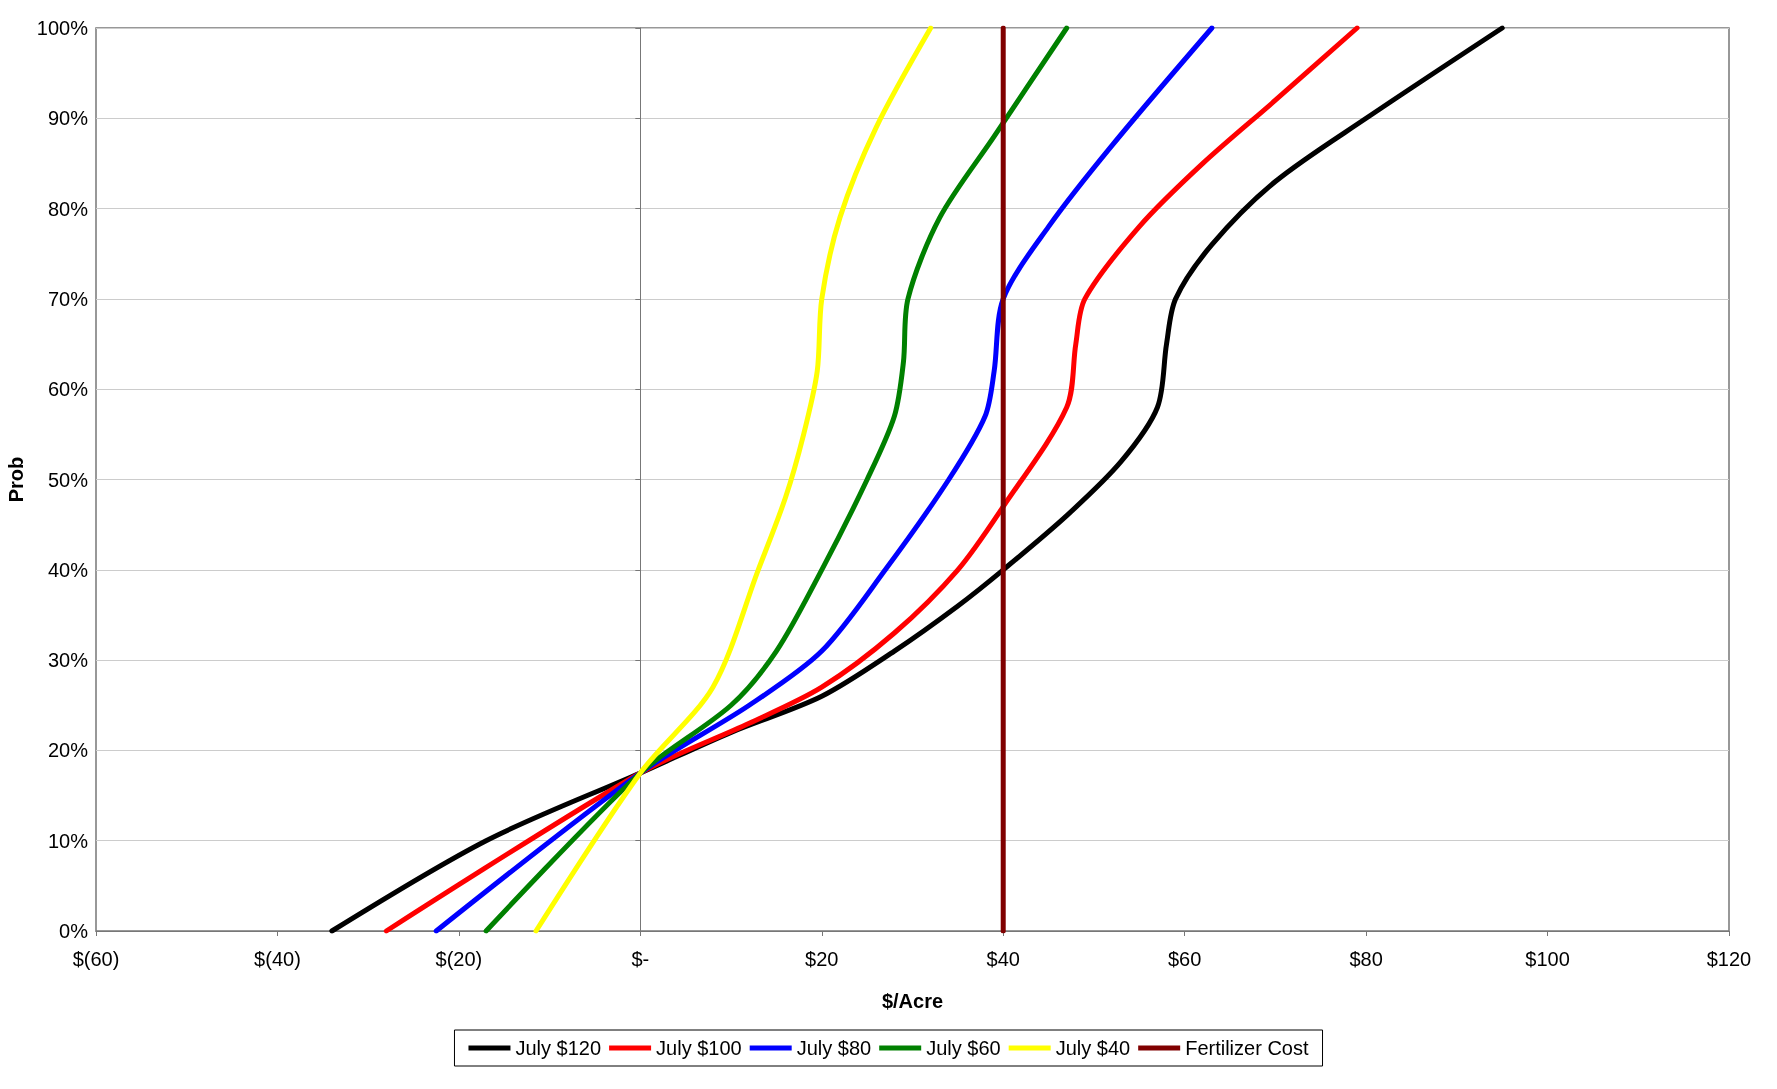 The width and height of the screenshot is (1777, 1089). I want to click on x-tick-label: $60, so click(1184, 959).